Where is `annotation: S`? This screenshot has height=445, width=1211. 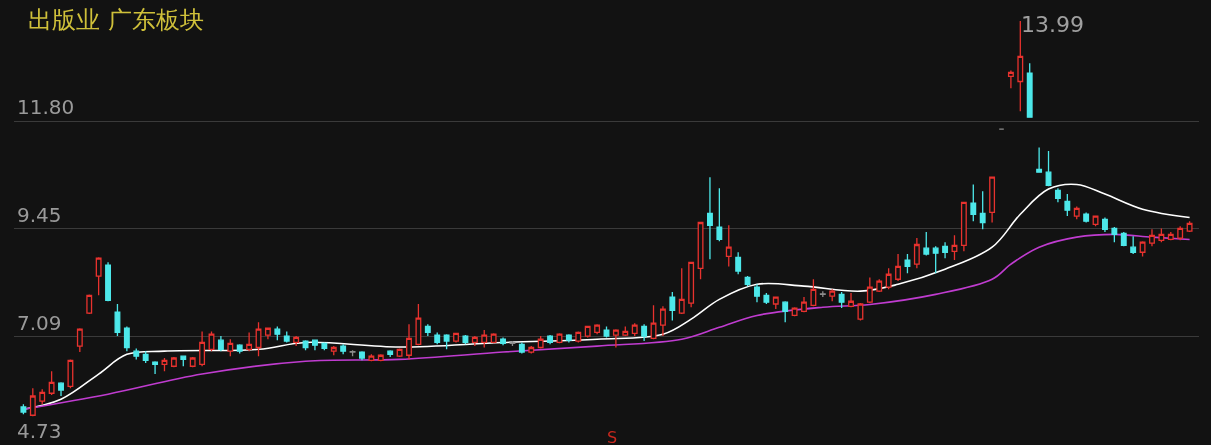 annotation: S is located at coordinates (612, 436).